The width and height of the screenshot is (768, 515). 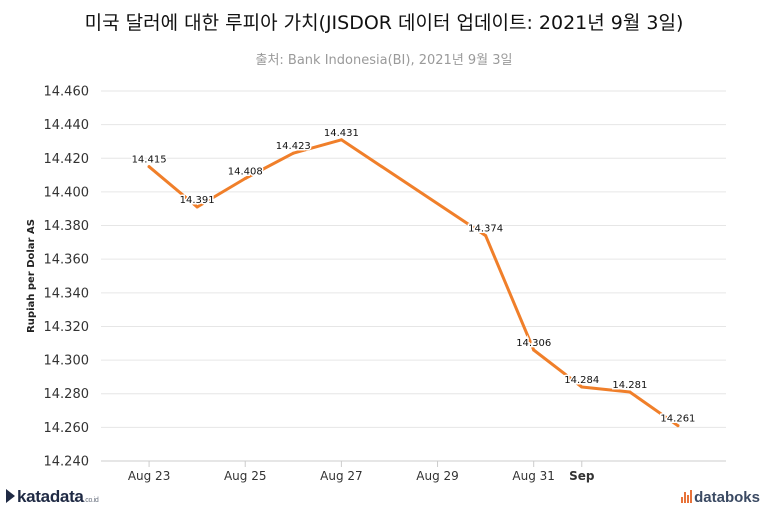 What do you see at coordinates (533, 476) in the screenshot?
I see `x-tick-label: Aug 31` at bounding box center [533, 476].